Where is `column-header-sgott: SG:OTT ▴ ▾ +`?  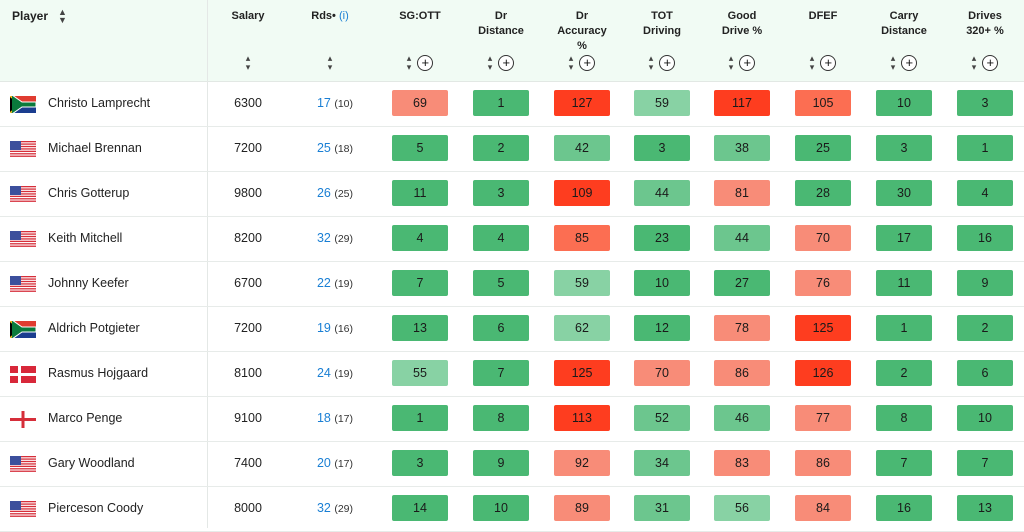
column-header-sgott: SG:OTT ▴ ▾ + is located at coordinates (420, 40).